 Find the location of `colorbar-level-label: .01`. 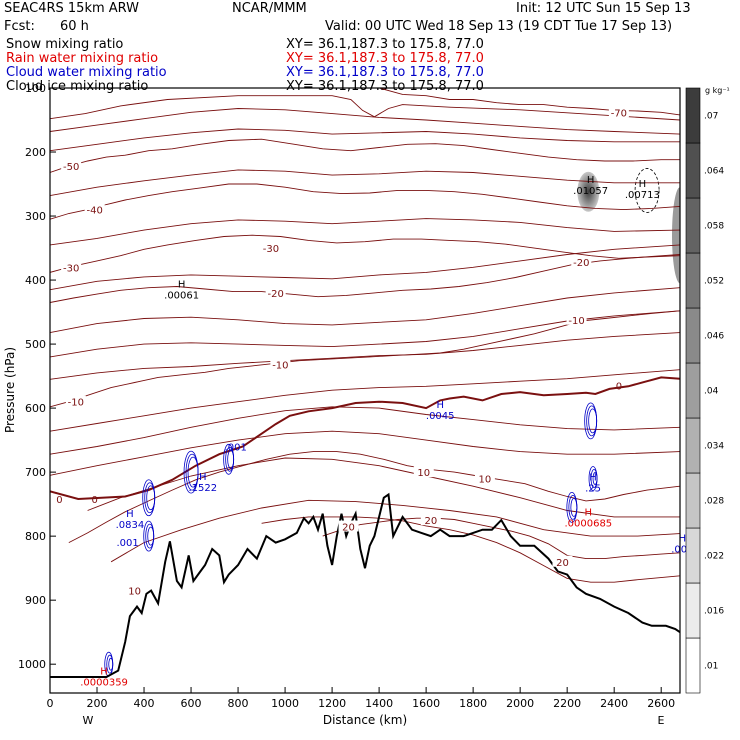

colorbar-level-label: .01 is located at coordinates (711, 667).